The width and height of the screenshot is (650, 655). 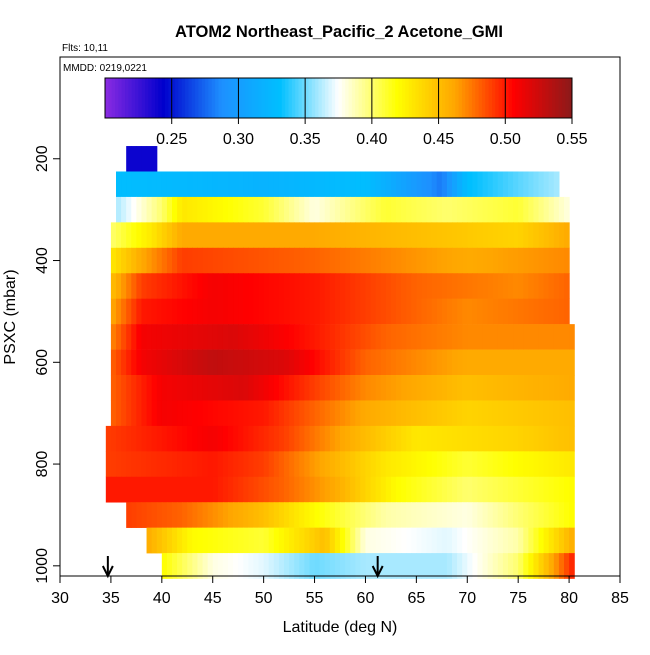 What do you see at coordinates (571, 139) in the screenshot?
I see `colorbar-tick-label: 0.55` at bounding box center [571, 139].